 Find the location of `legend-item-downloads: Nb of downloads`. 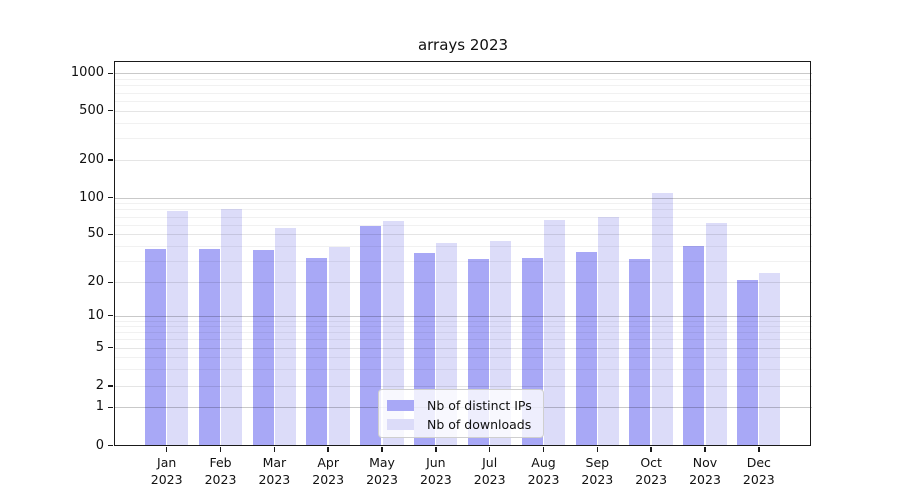

legend-item-downloads: Nb of downloads is located at coordinates (461, 424).